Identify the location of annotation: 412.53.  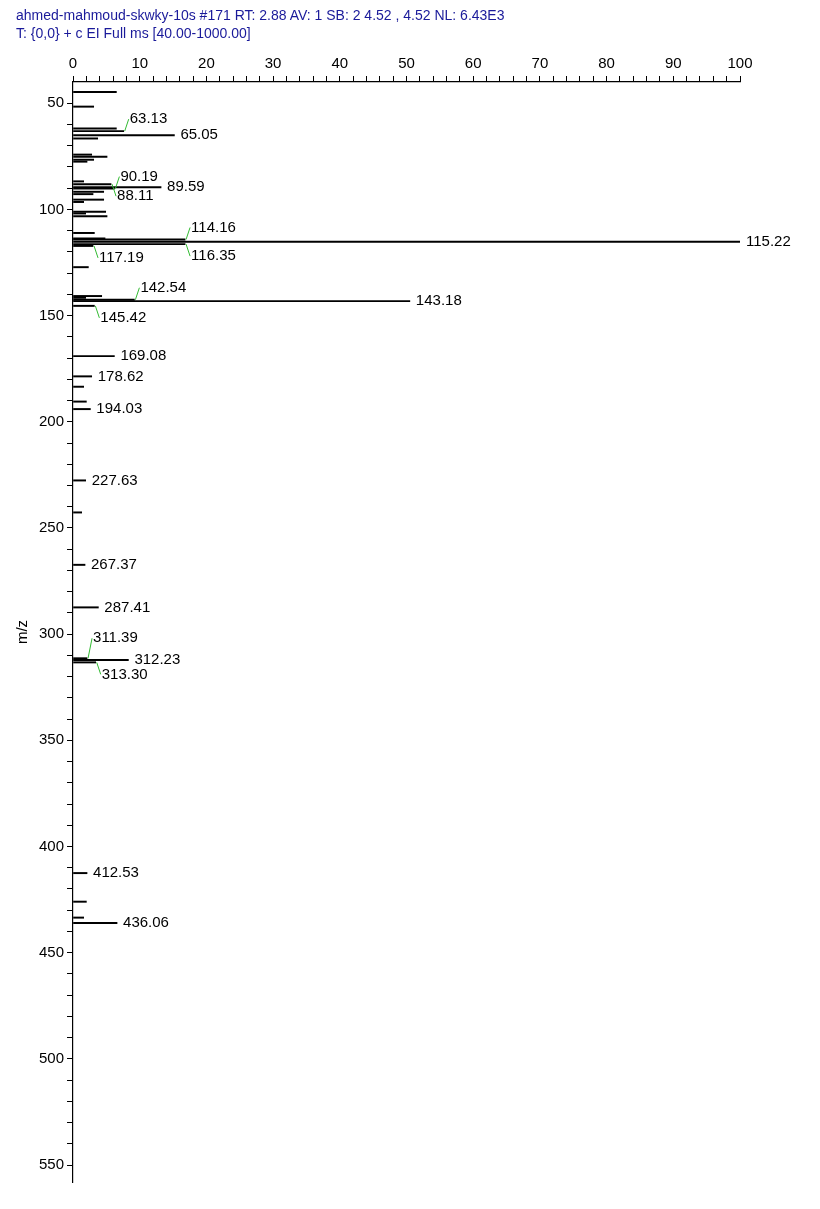
(116, 872).